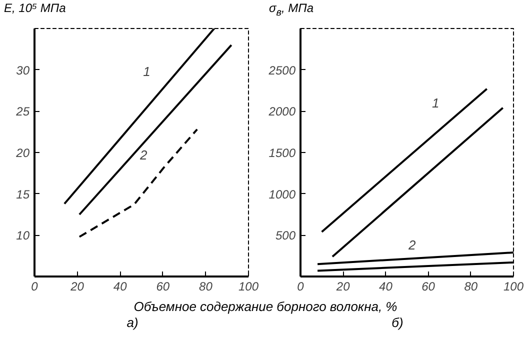 The image size is (531, 353). Describe the element at coordinates (23, 235) in the screenshot. I see `y-tick-label: 10` at that location.